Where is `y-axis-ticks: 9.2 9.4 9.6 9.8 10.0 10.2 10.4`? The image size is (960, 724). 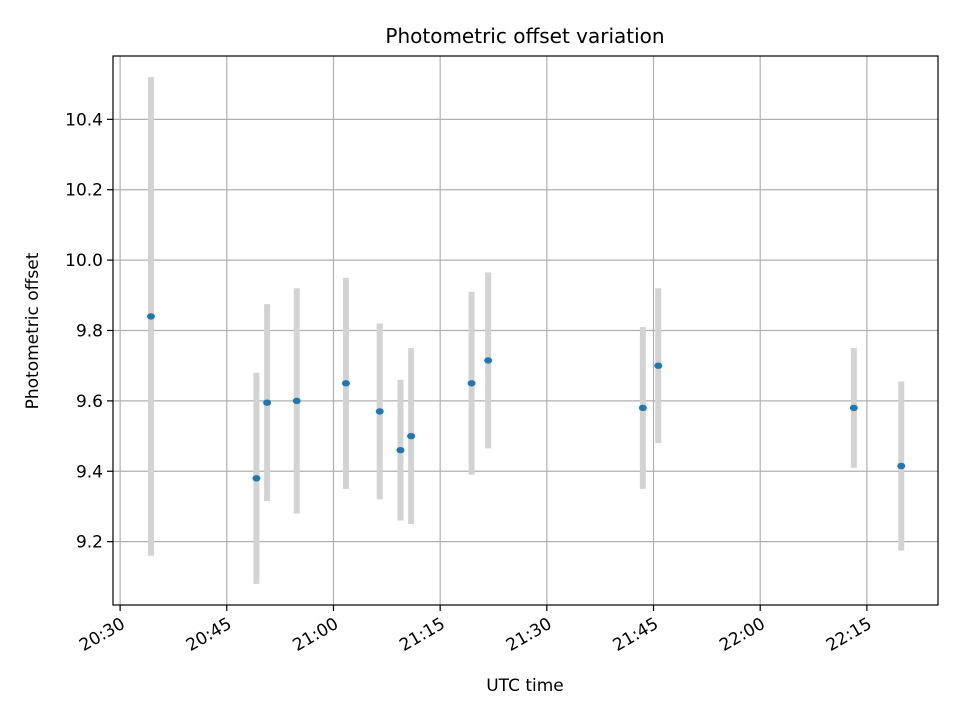 y-axis-ticks: 9.2 9.4 9.6 9.8 10.0 10.2 10.4 is located at coordinates (89, 331).